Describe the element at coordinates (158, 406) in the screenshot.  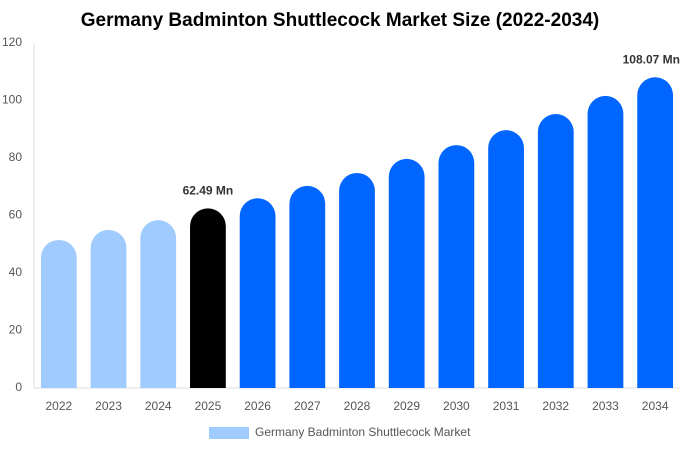
I see `x-tick-label: 2024` at that location.